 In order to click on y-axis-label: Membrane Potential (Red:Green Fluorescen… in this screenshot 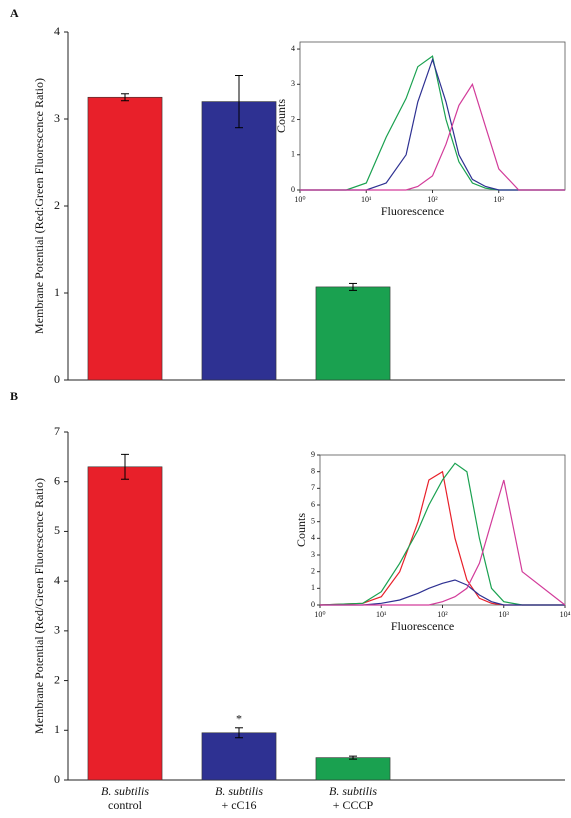, I will do `click(39, 206)`.